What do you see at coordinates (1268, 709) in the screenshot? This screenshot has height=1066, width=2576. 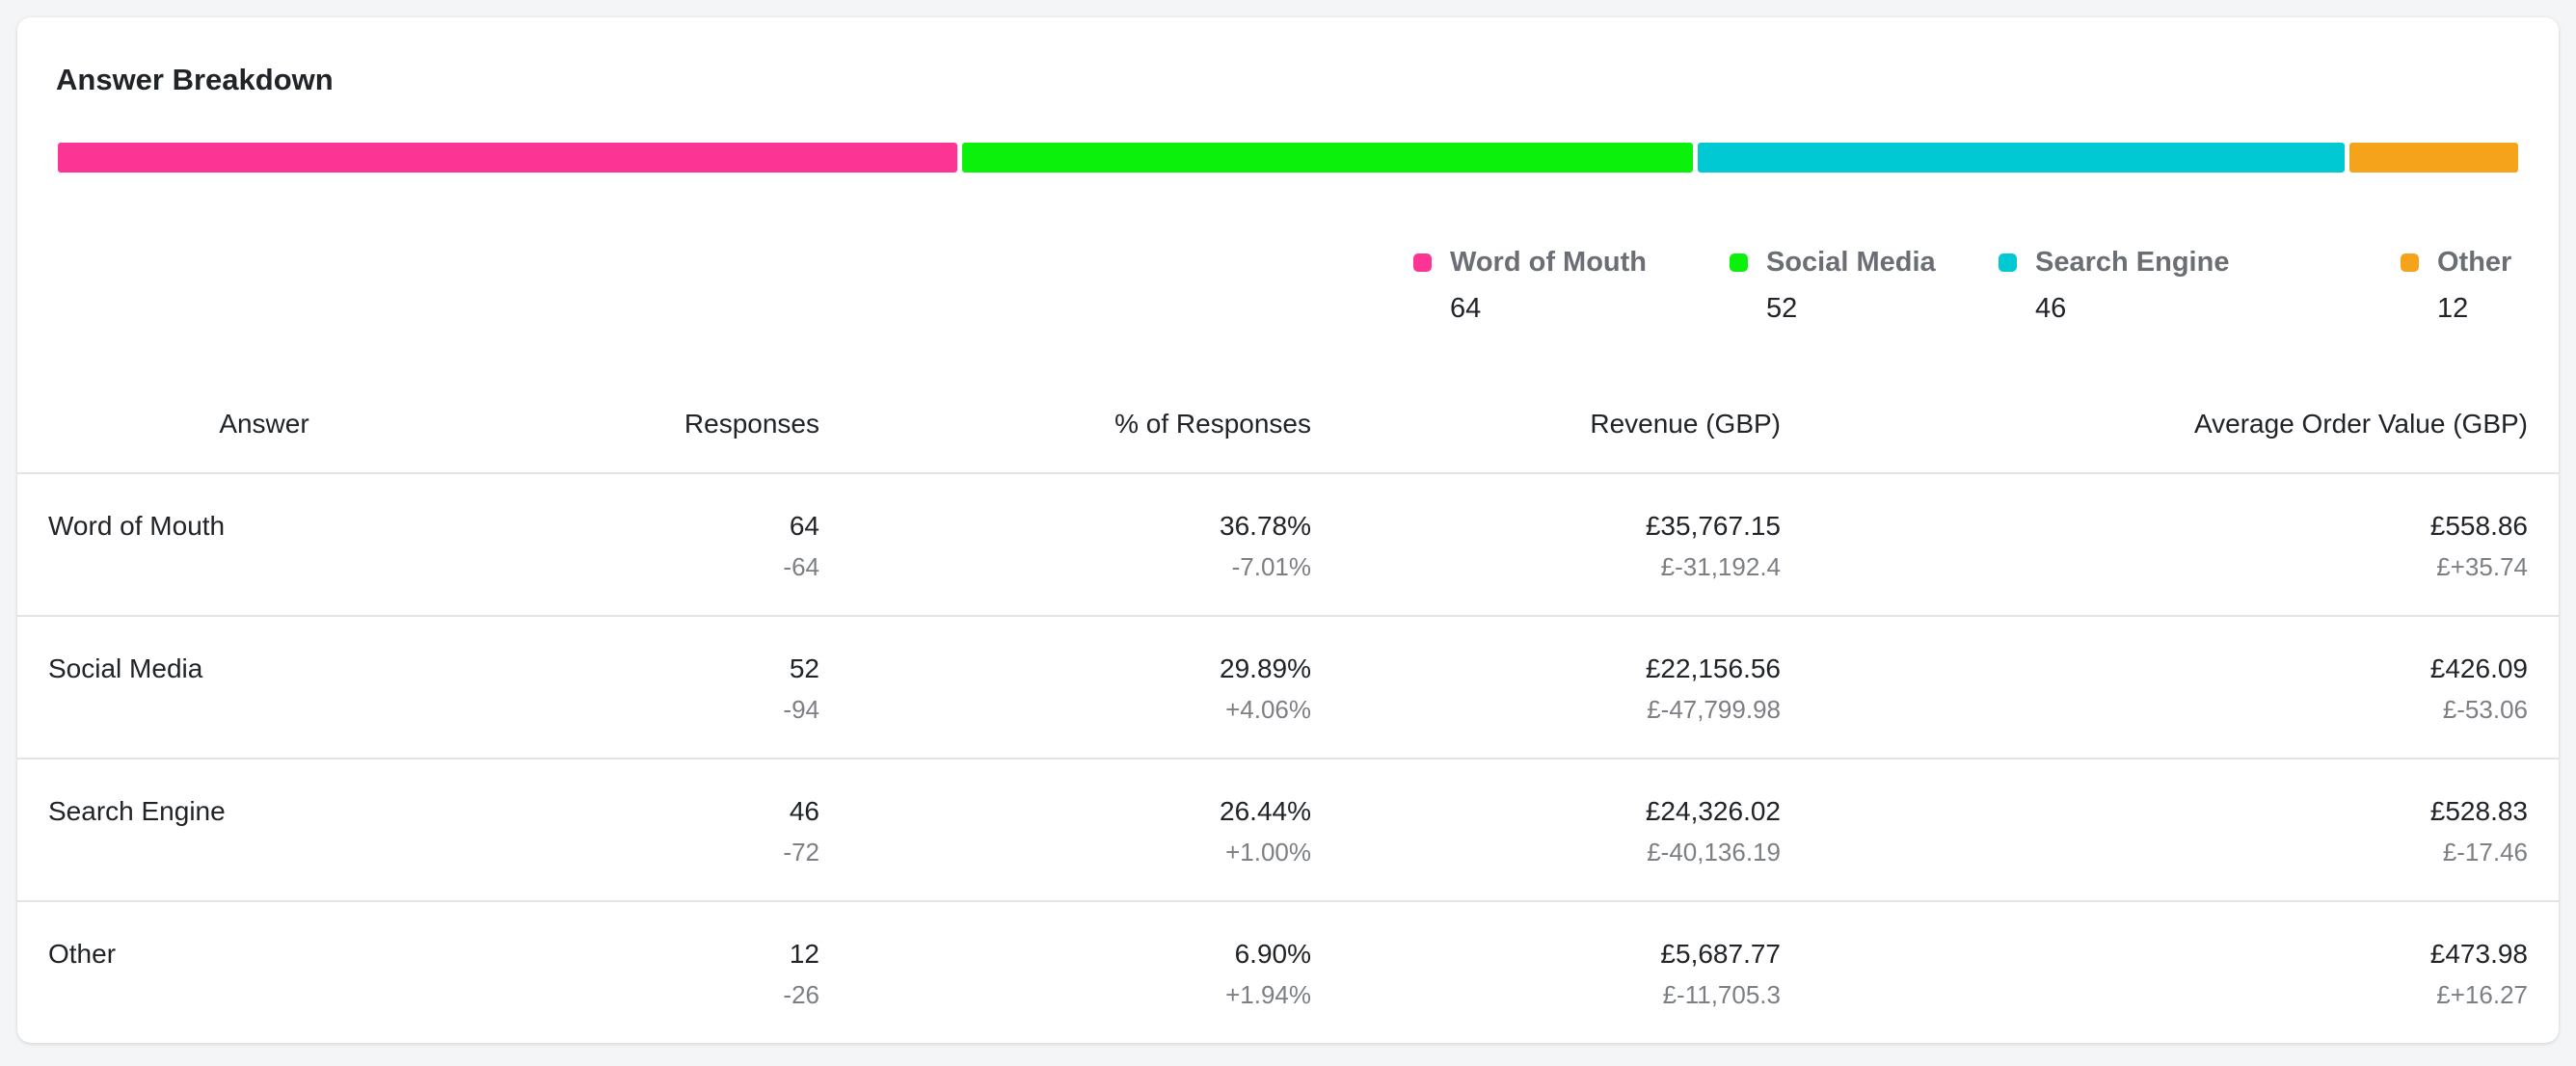 I see `metric-change: +4.06%` at bounding box center [1268, 709].